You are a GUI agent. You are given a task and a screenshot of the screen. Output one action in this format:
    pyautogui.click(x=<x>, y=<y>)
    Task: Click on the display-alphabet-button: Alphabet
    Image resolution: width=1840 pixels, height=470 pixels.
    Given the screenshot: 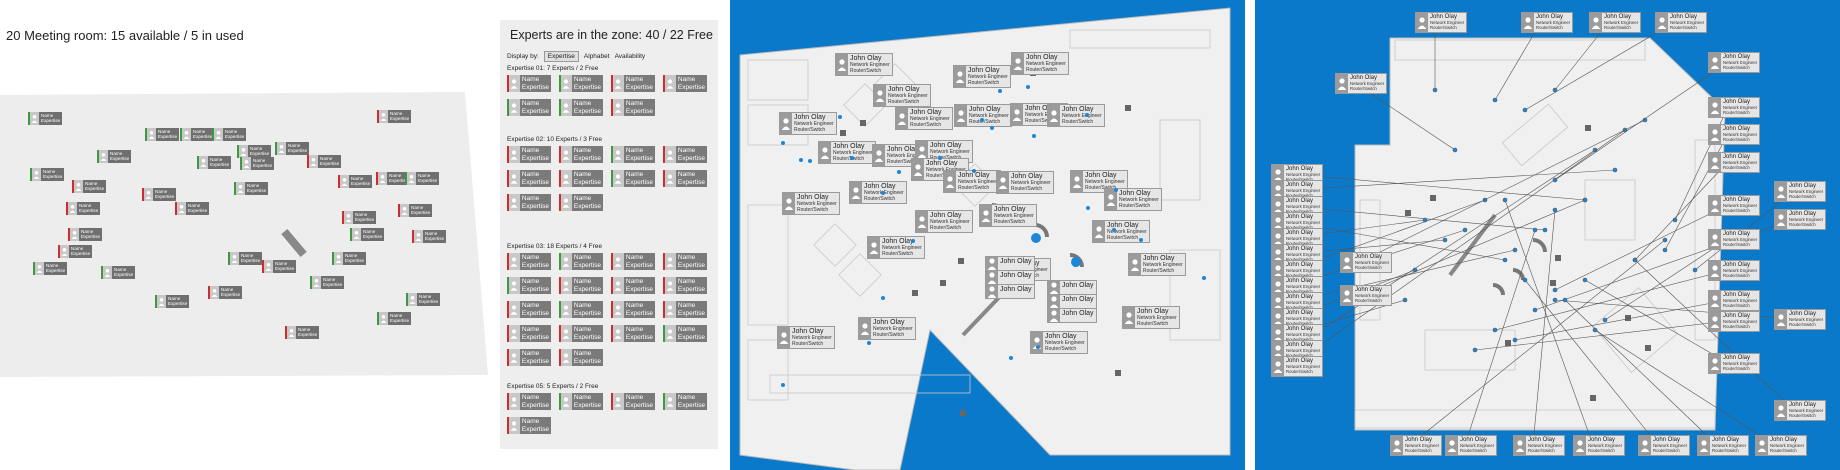 What is the action you would take?
    pyautogui.click(x=596, y=56)
    